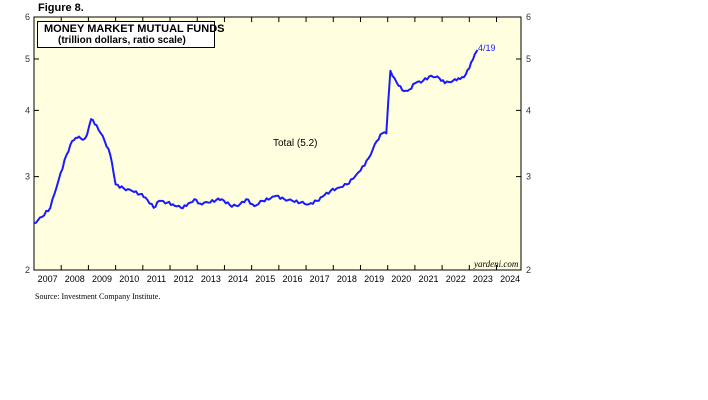  Describe the element at coordinates (295, 143) in the screenshot. I see `series-label: Total (5.2)` at that location.